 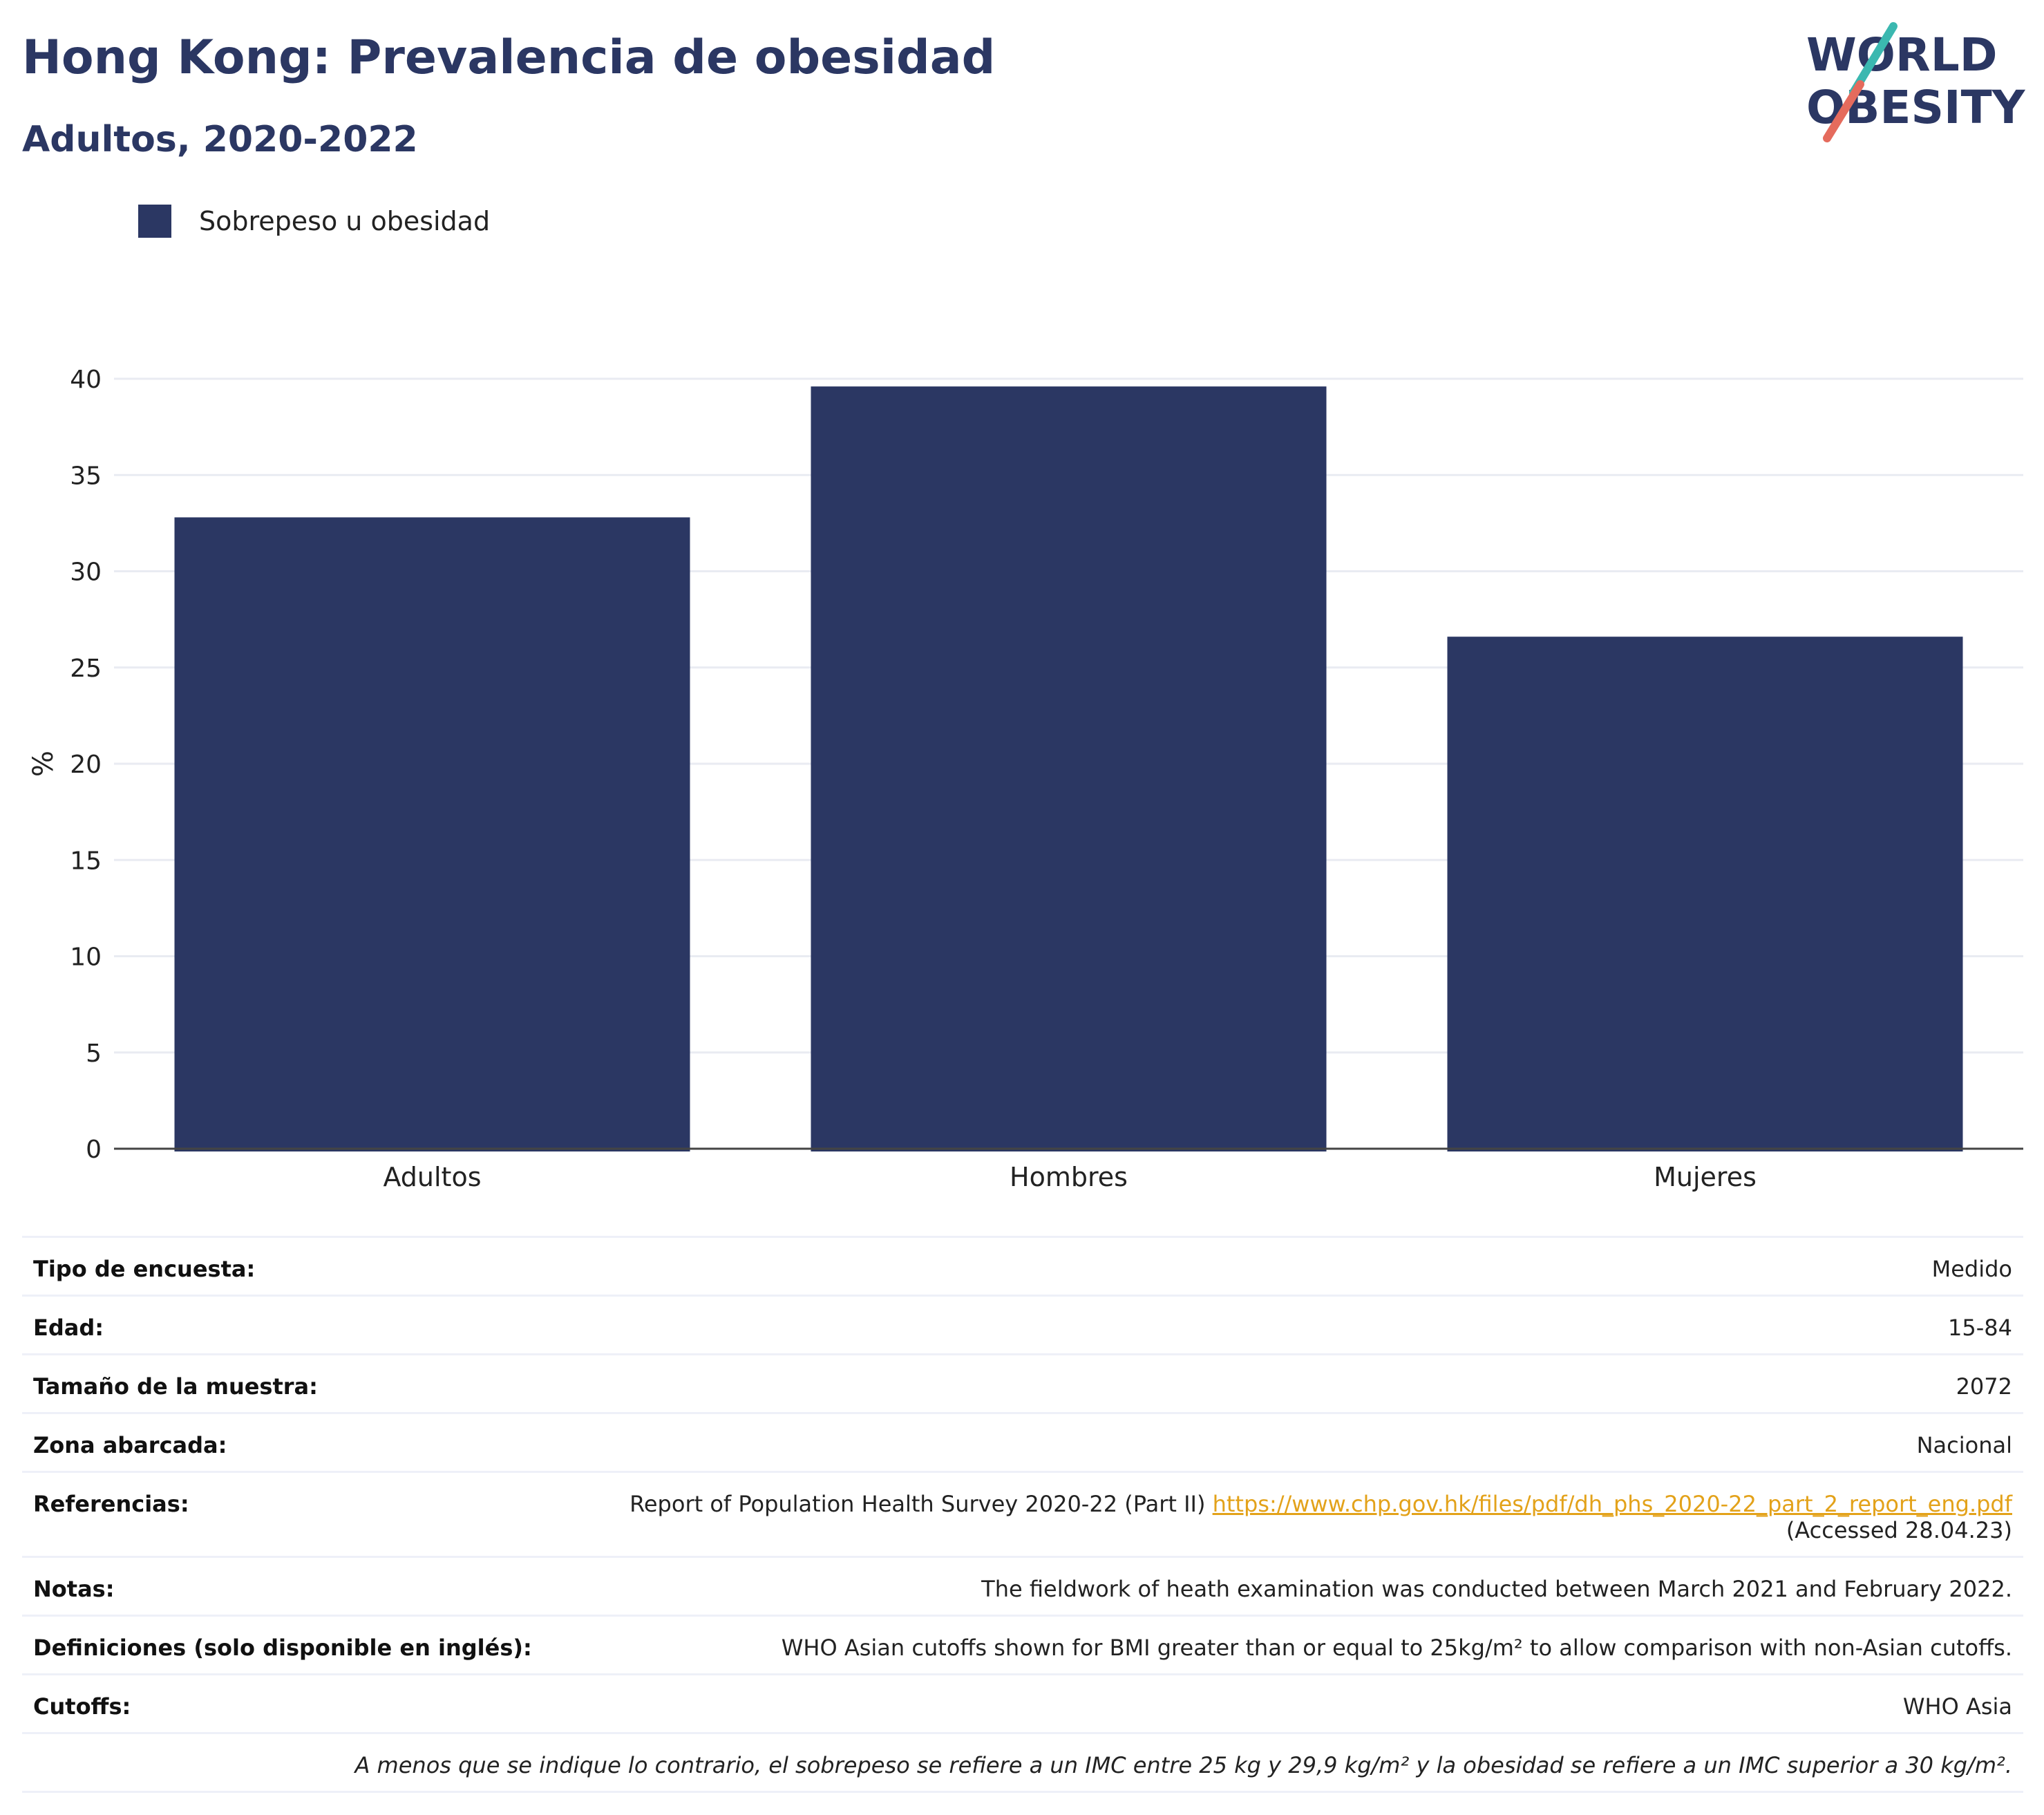 I want to click on page-subtitle: Adultos, 2020-2022, so click(x=220, y=140).